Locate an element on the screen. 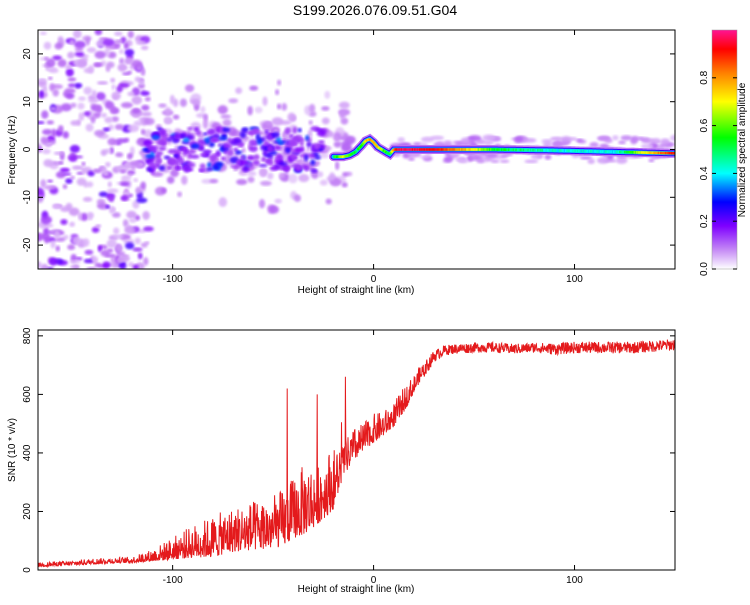 The image size is (750, 605). x-tick-label: 100 is located at coordinates (574, 279).